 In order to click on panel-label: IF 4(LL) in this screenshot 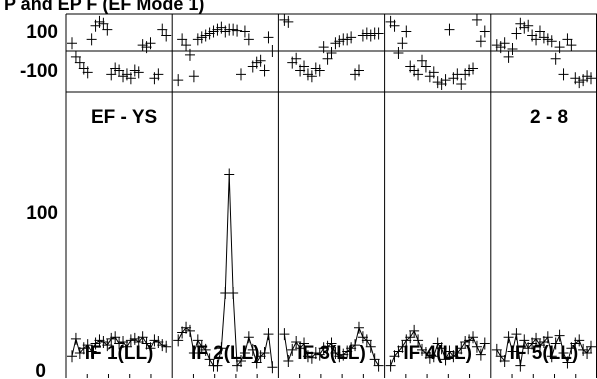, I will do `click(437, 353)`.